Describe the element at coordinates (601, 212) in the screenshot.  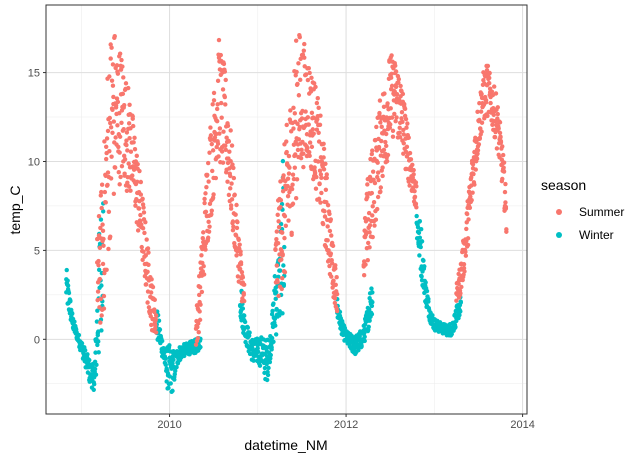
I see `legend-label-summer: Summer` at that location.